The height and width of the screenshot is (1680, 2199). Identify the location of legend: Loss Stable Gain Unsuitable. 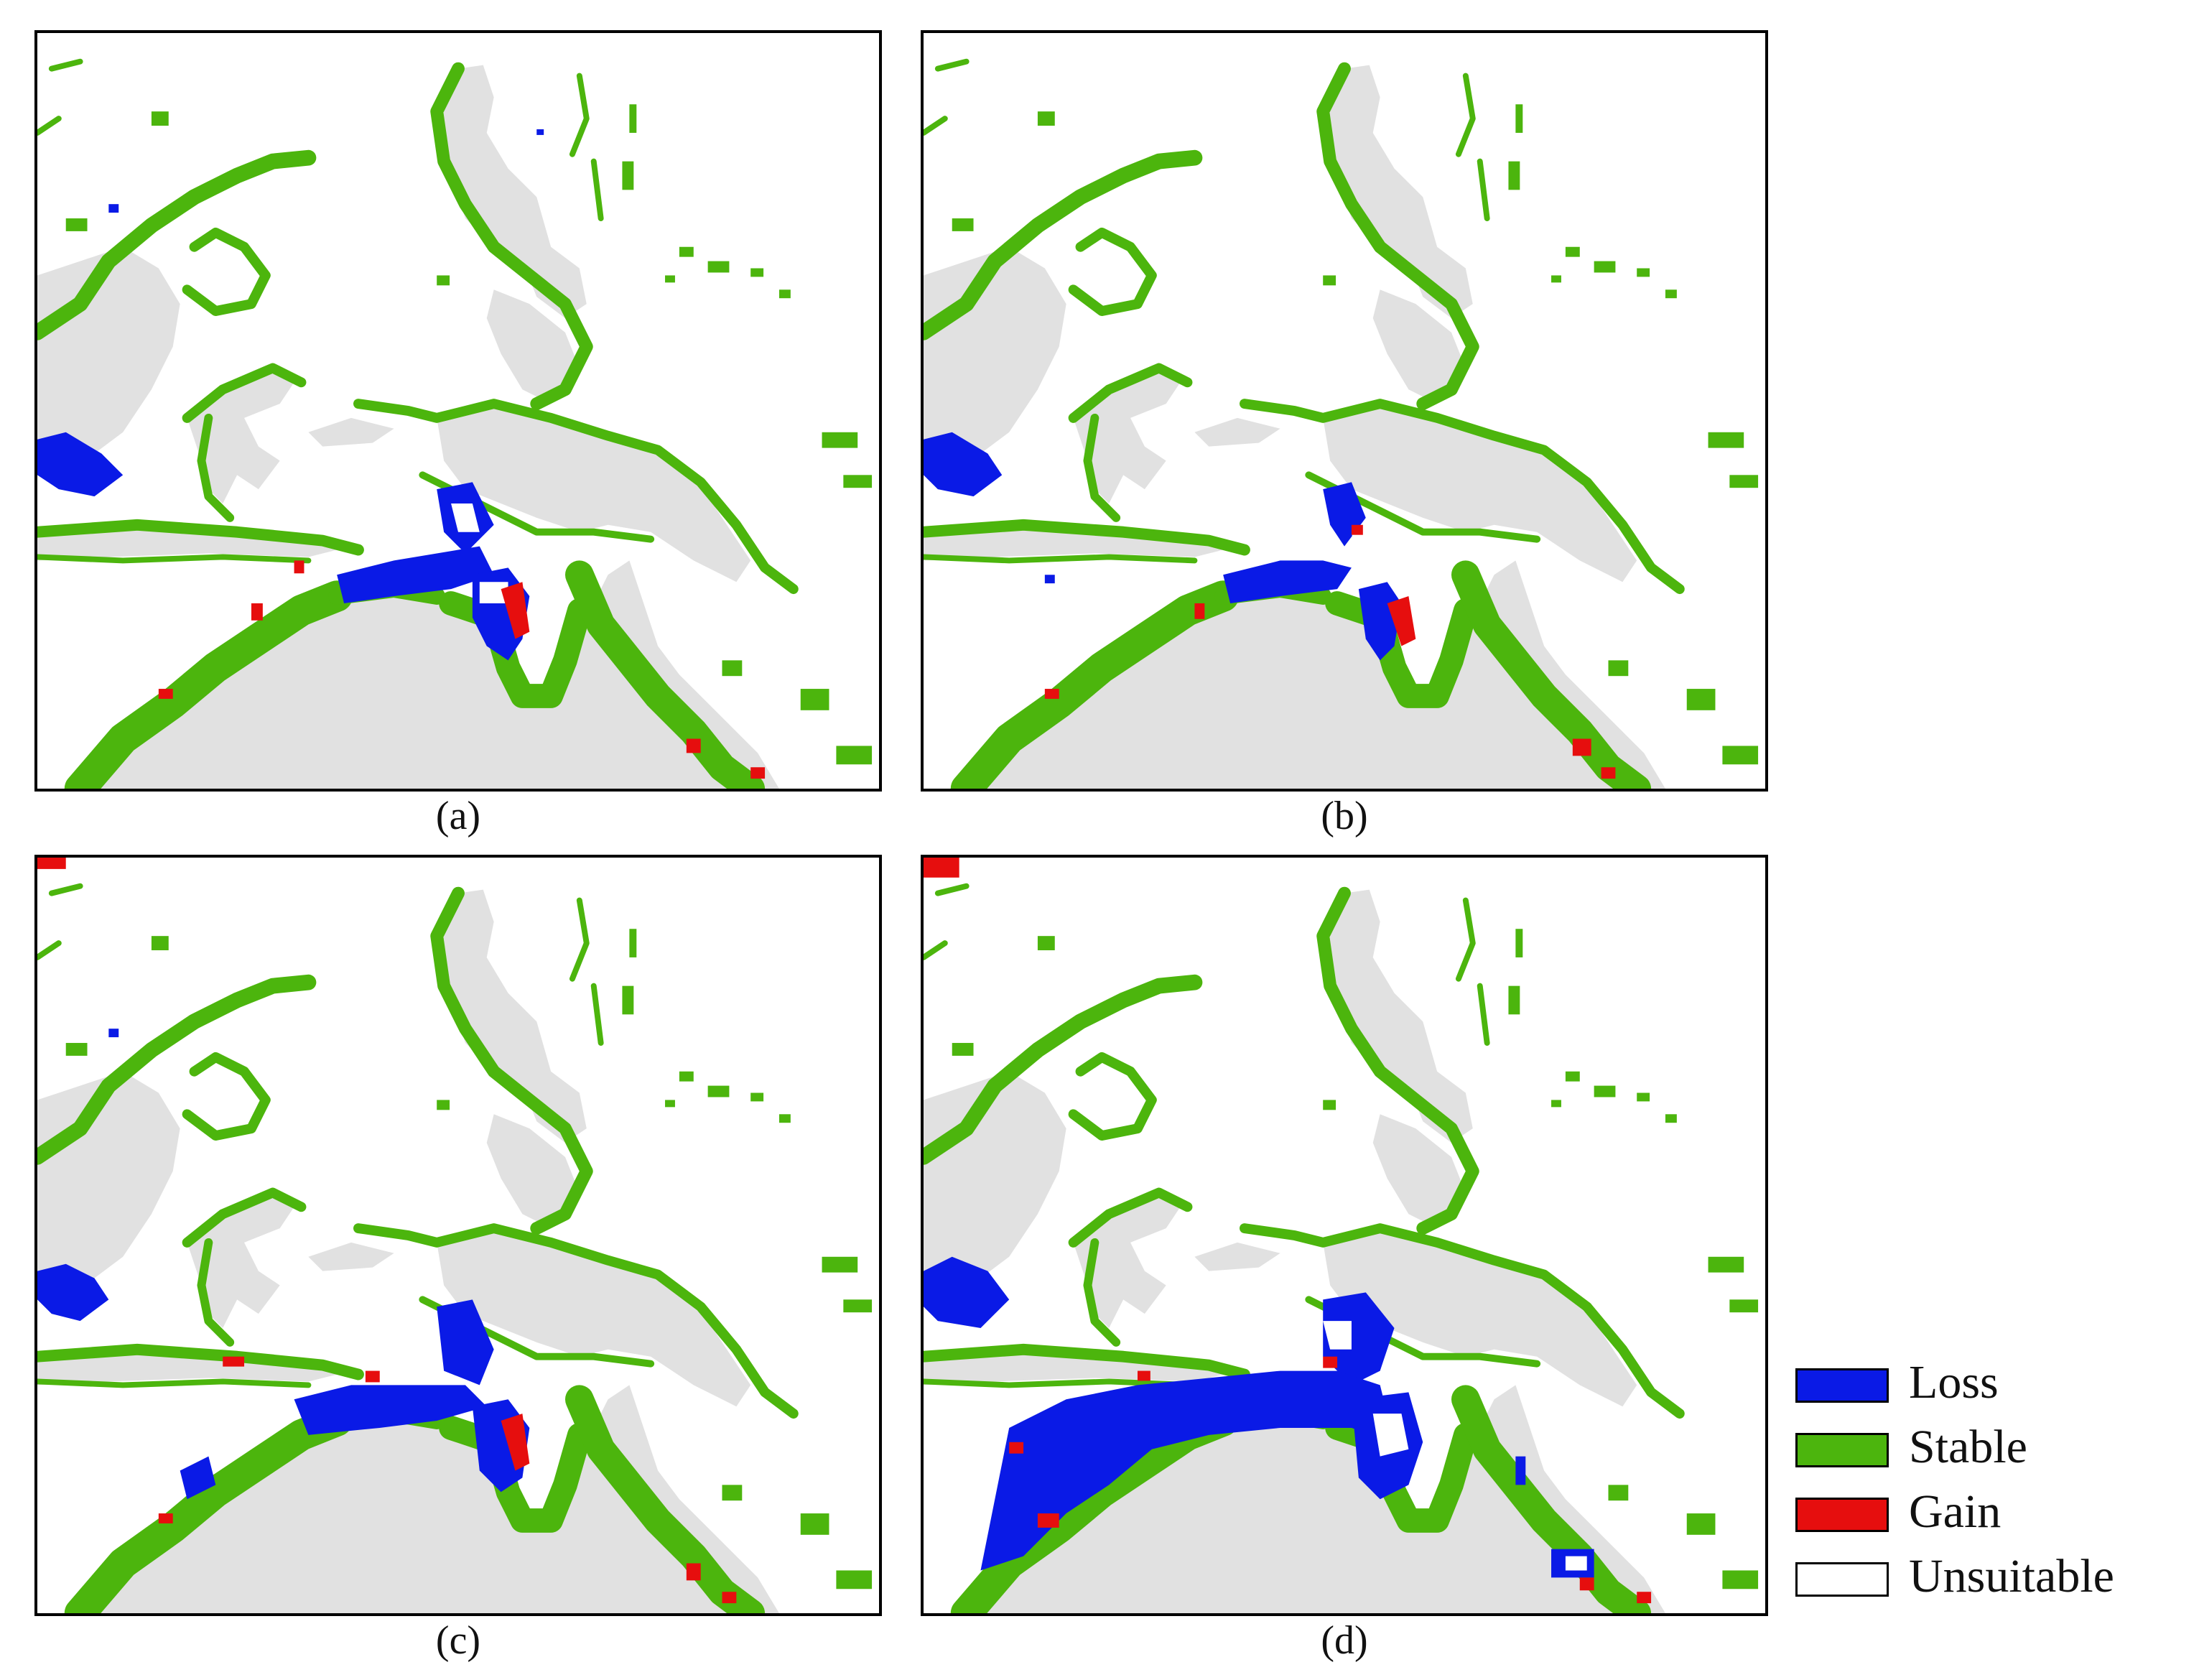
(1989, 1483).